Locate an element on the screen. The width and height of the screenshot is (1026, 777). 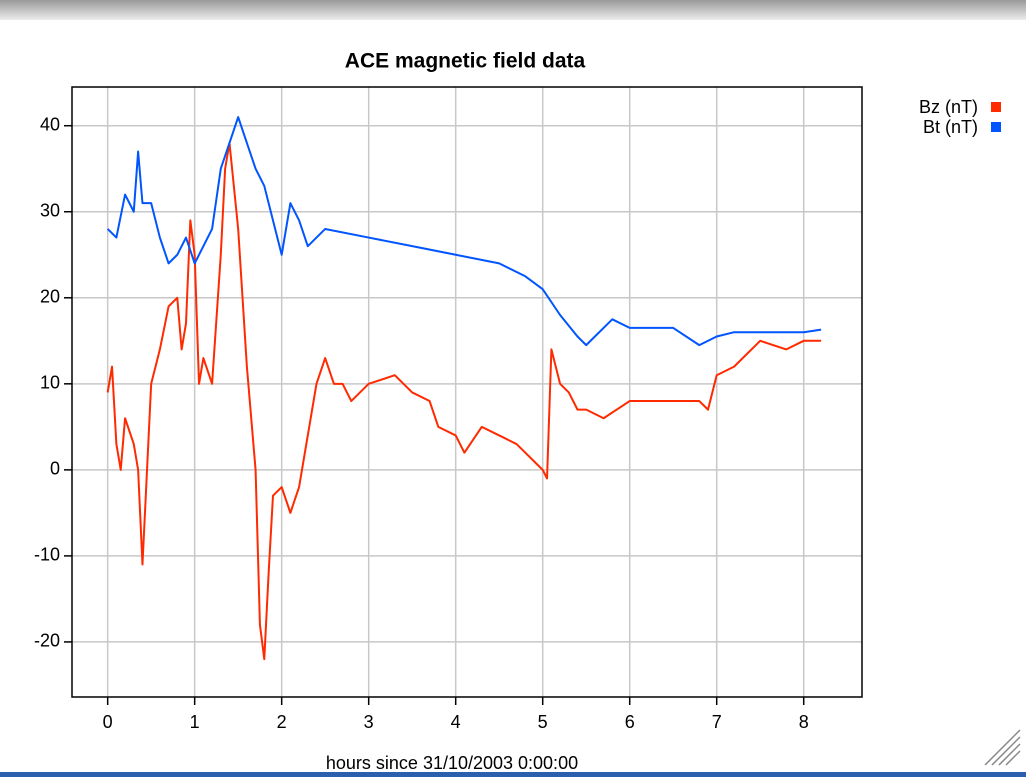
y-tick-label: 40 is located at coordinates (50, 124).